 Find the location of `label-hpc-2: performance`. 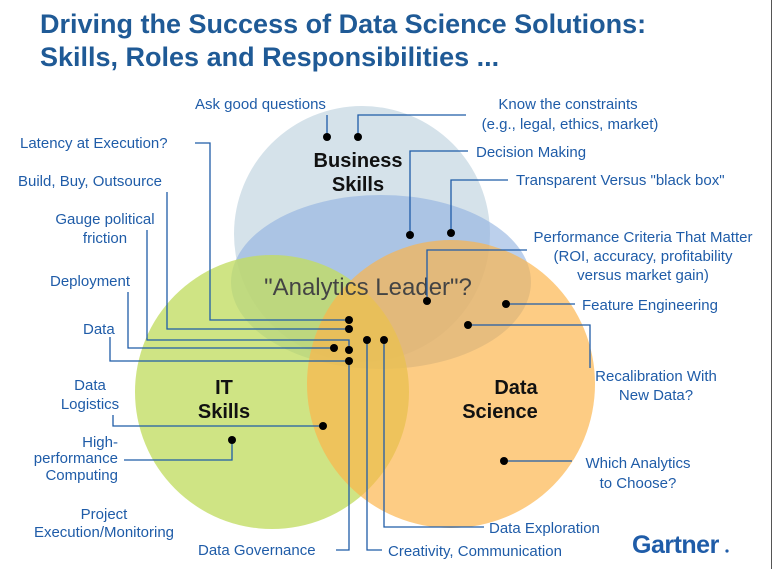

label-hpc-2: performance is located at coordinates (76, 458).